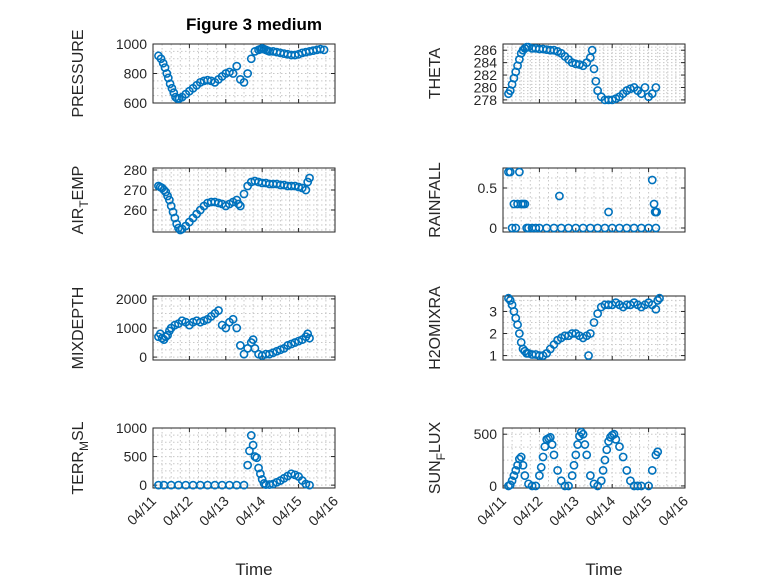 The image size is (778, 583). Describe the element at coordinates (486, 100) in the screenshot. I see `y-tick-label: 278` at that location.